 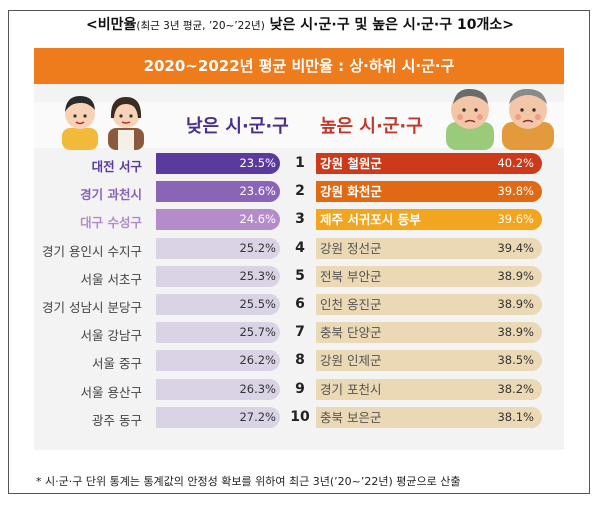 I want to click on low-region-name: 서울 강남구, so click(x=111, y=336).